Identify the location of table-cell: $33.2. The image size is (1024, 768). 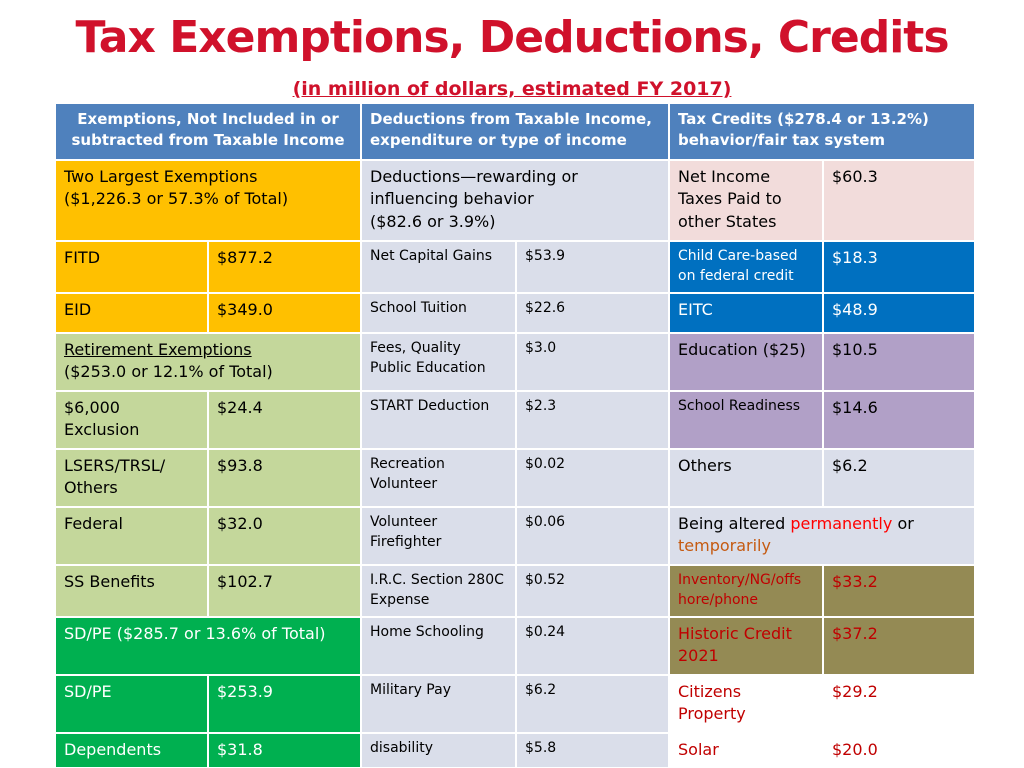
(899, 591).